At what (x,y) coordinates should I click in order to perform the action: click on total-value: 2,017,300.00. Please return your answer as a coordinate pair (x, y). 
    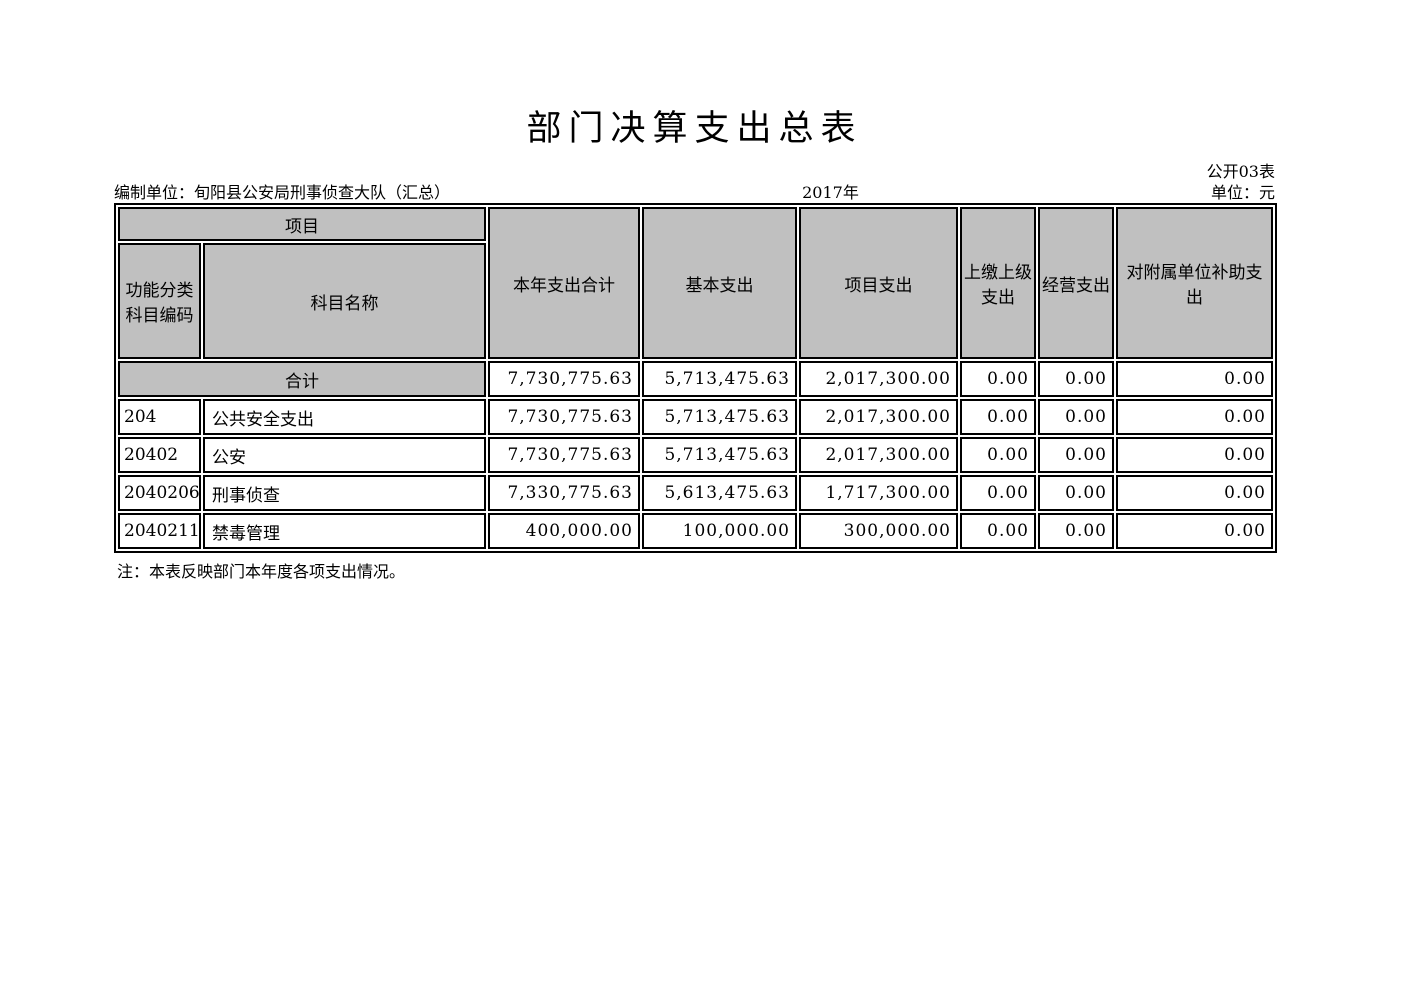
    Looking at the image, I should click on (878, 379).